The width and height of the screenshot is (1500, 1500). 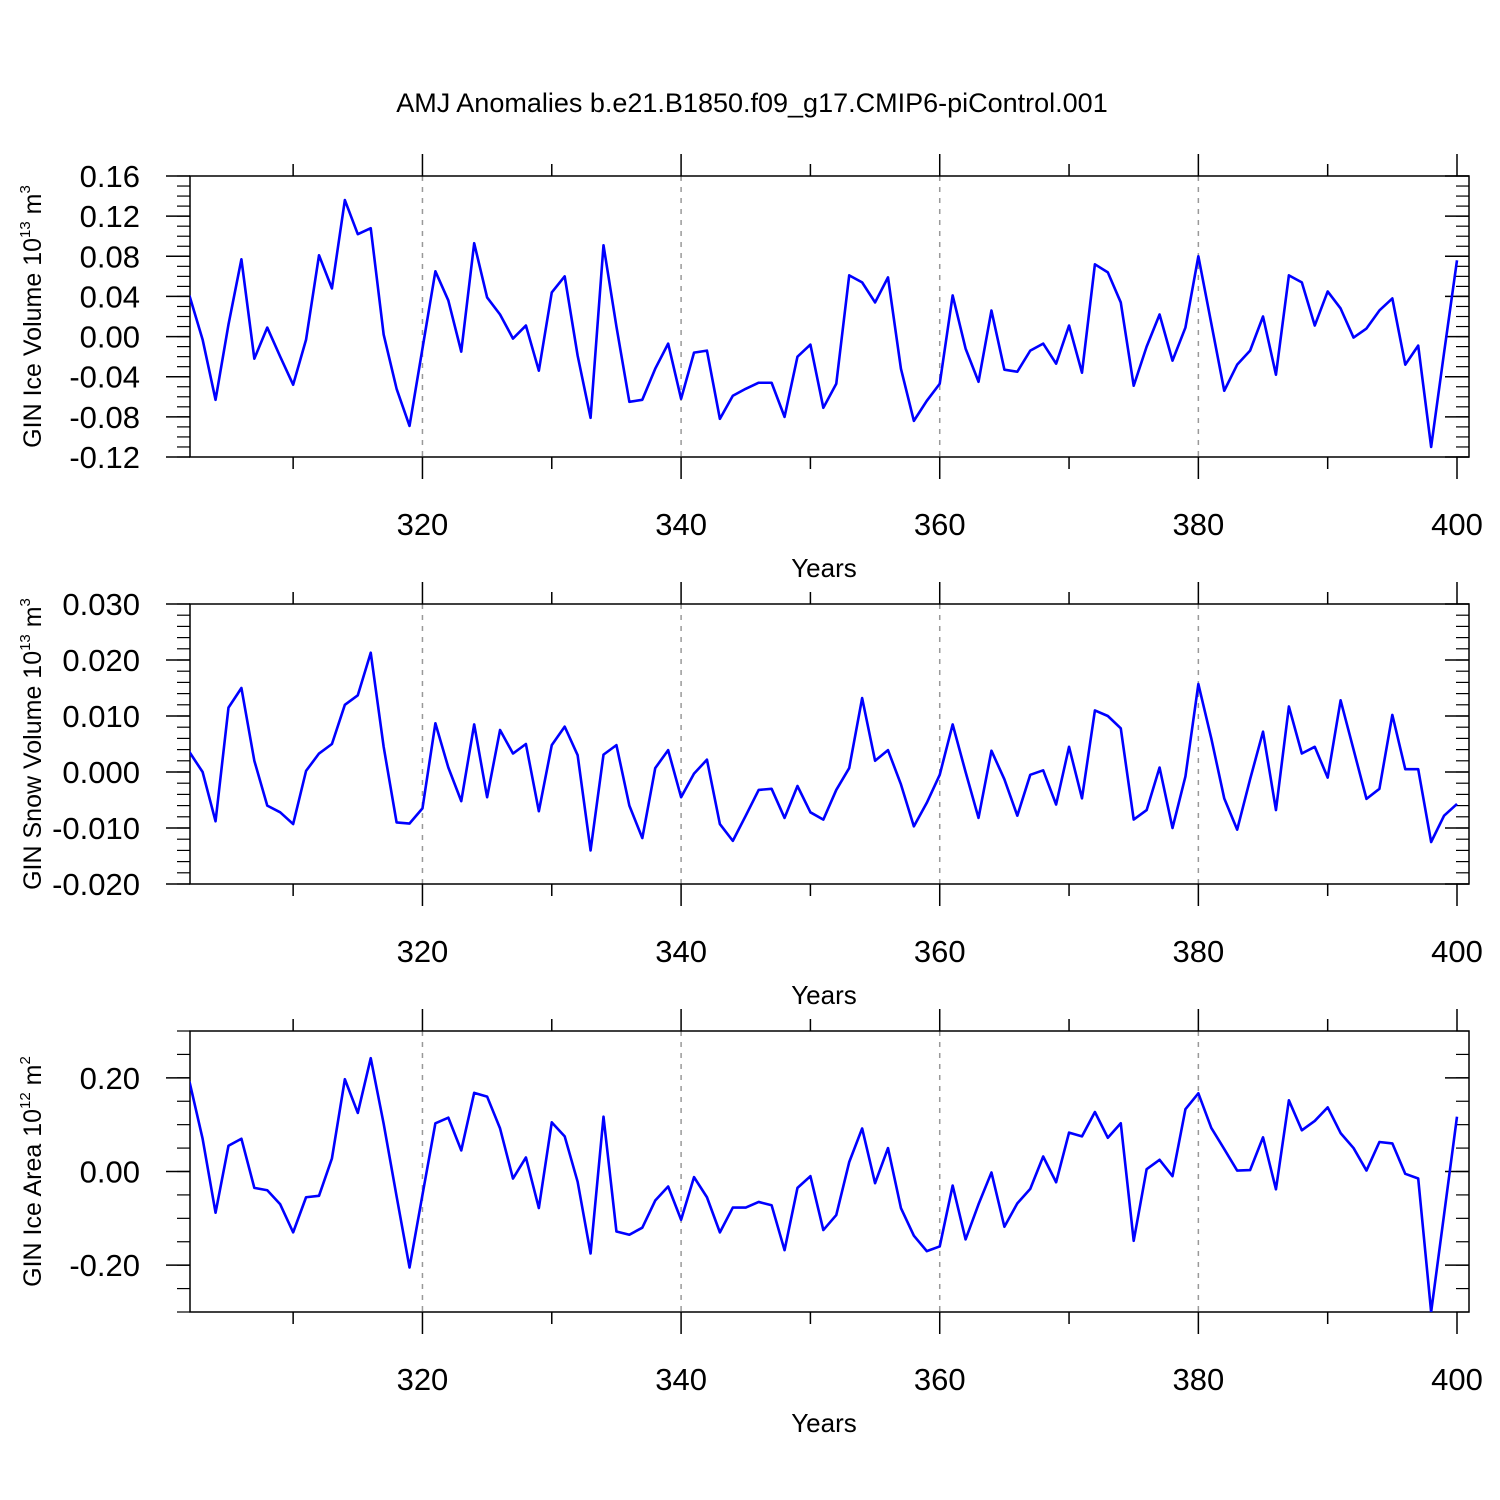 What do you see at coordinates (110, 176) in the screenshot?
I see `y-tick-label: 0.16` at bounding box center [110, 176].